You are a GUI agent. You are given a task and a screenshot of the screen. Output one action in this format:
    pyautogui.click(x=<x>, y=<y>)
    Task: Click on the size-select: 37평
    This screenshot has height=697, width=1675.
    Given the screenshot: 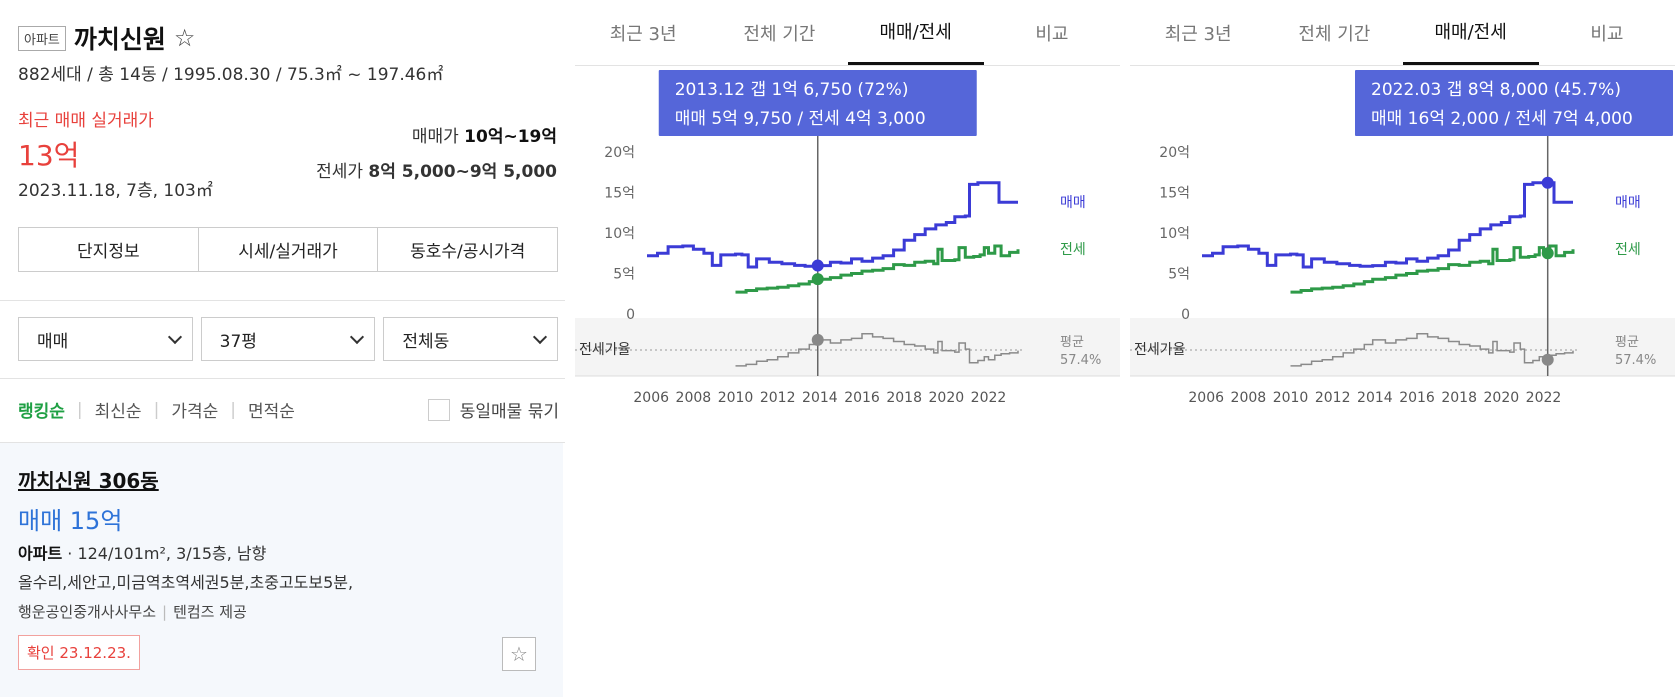 What is the action you would take?
    pyautogui.click(x=288, y=339)
    